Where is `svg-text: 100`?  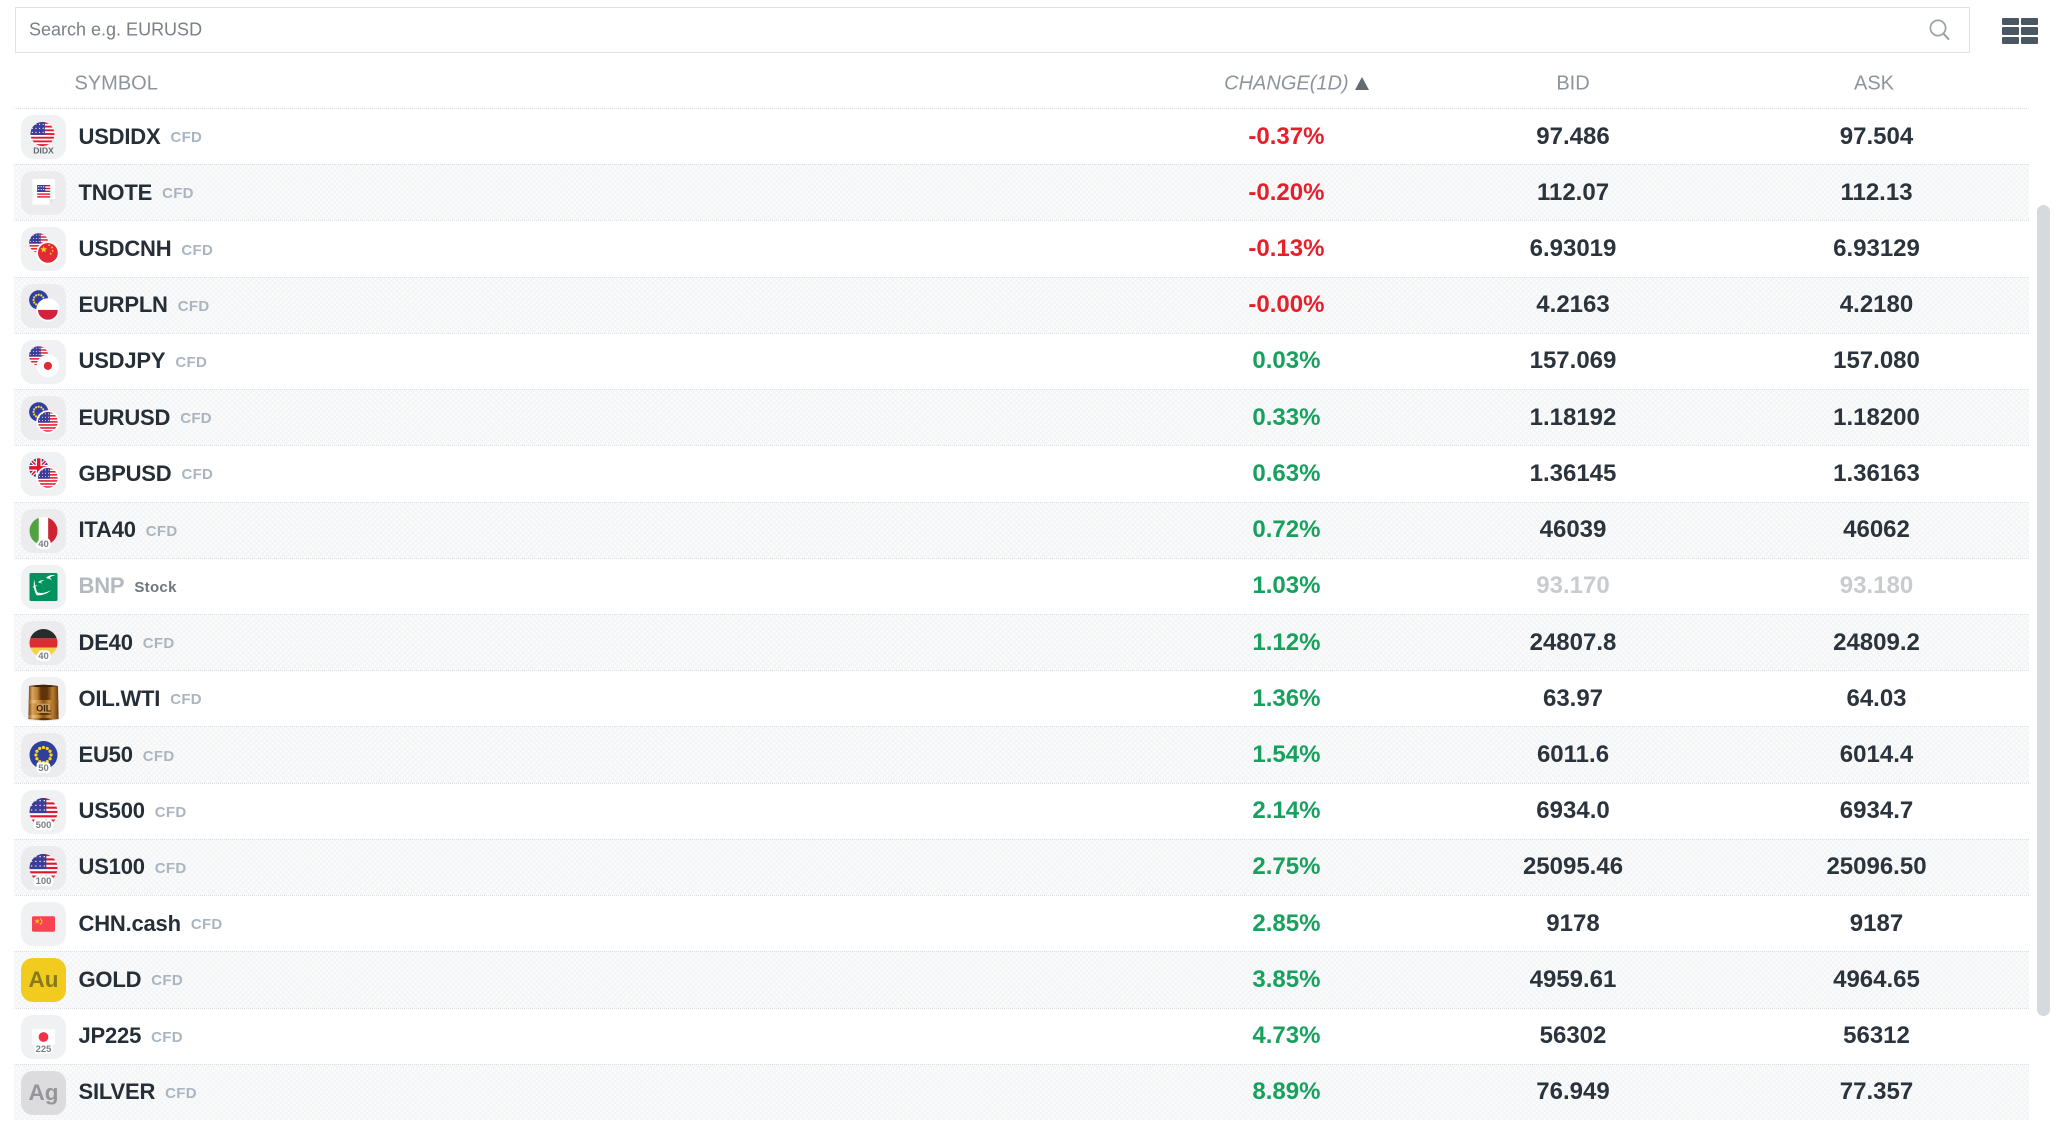 svg-text: 100 is located at coordinates (44, 881).